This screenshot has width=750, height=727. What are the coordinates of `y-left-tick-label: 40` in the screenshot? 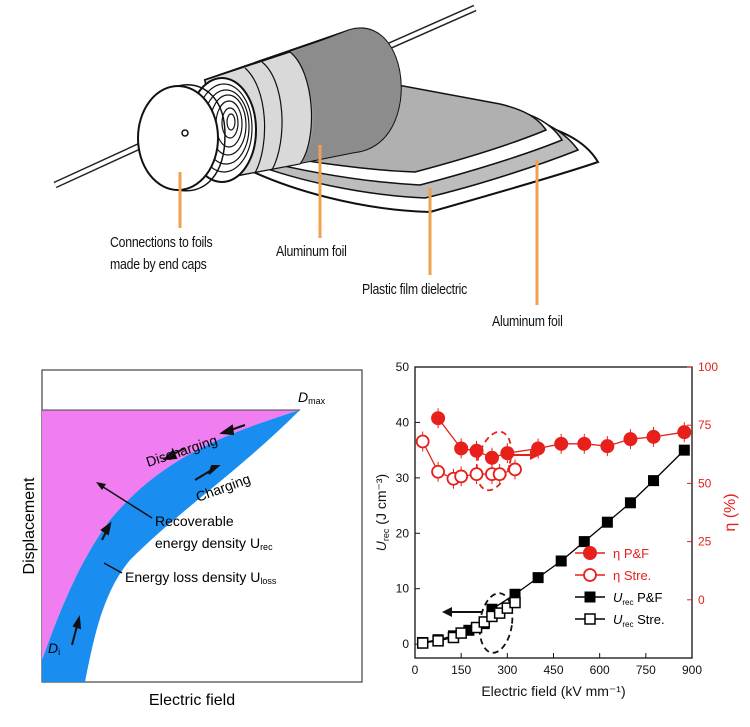 It's located at (403, 422).